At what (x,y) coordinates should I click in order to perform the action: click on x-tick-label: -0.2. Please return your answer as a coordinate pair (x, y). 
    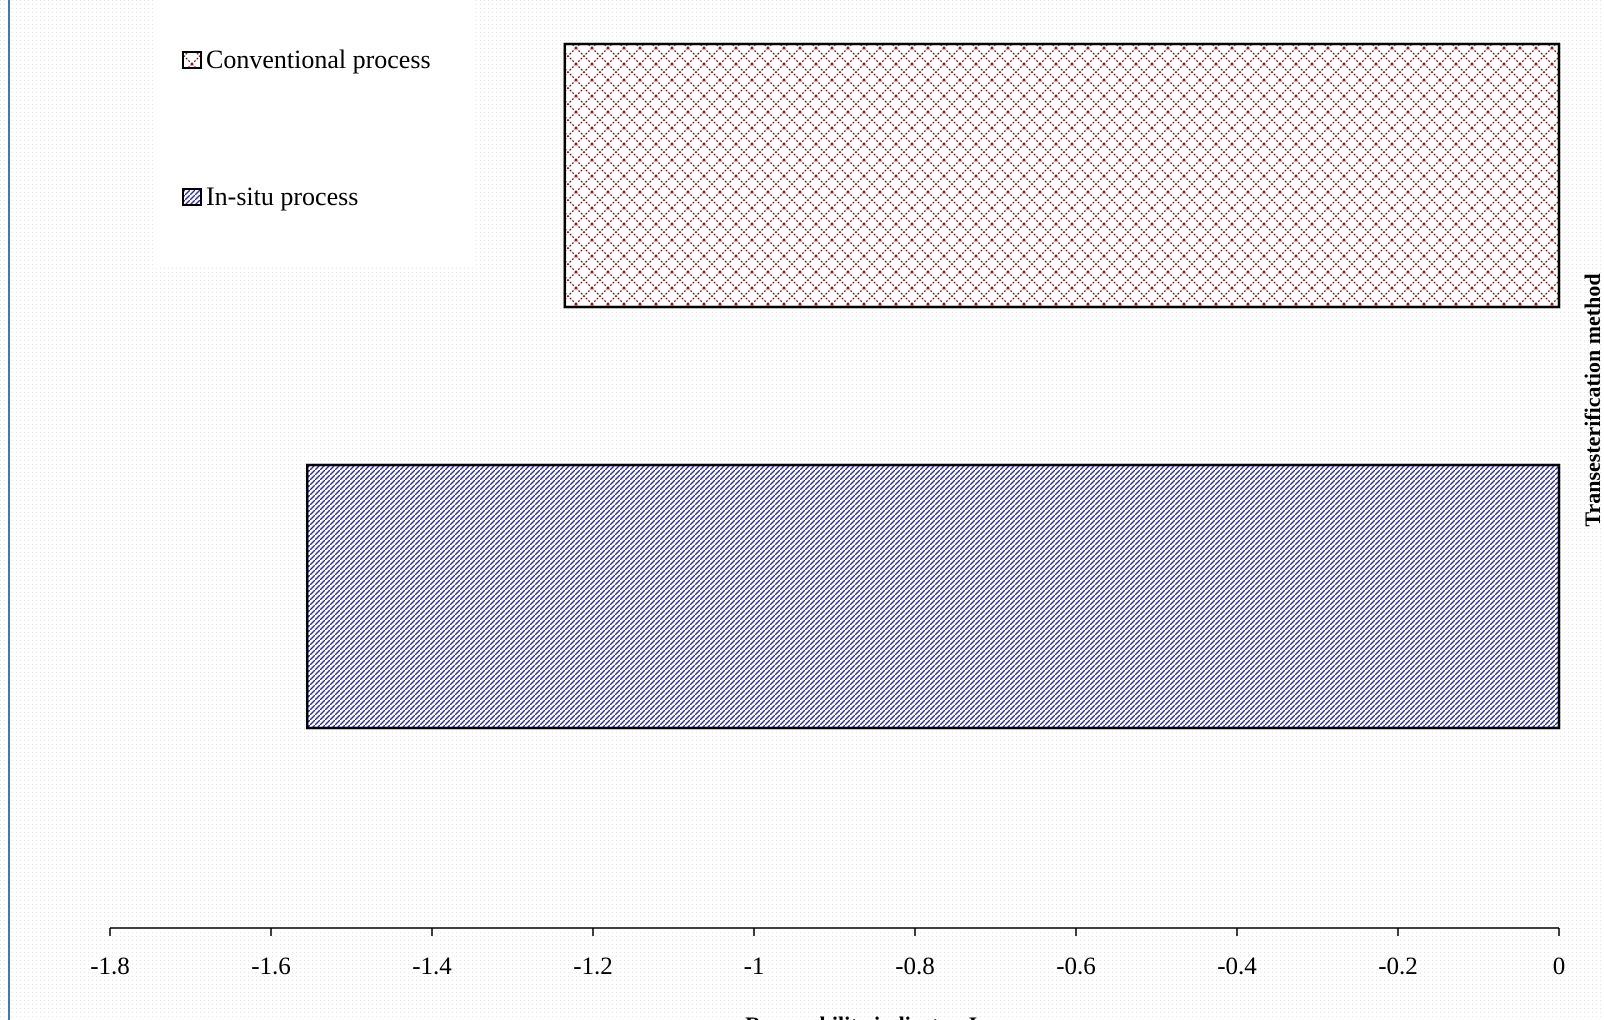
    Looking at the image, I should click on (1398, 966).